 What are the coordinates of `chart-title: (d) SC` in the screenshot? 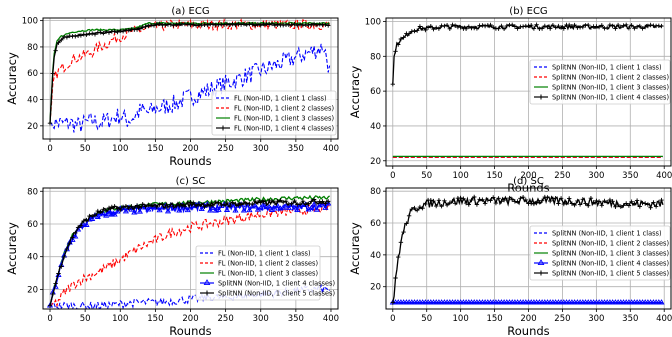 It's located at (528, 181).